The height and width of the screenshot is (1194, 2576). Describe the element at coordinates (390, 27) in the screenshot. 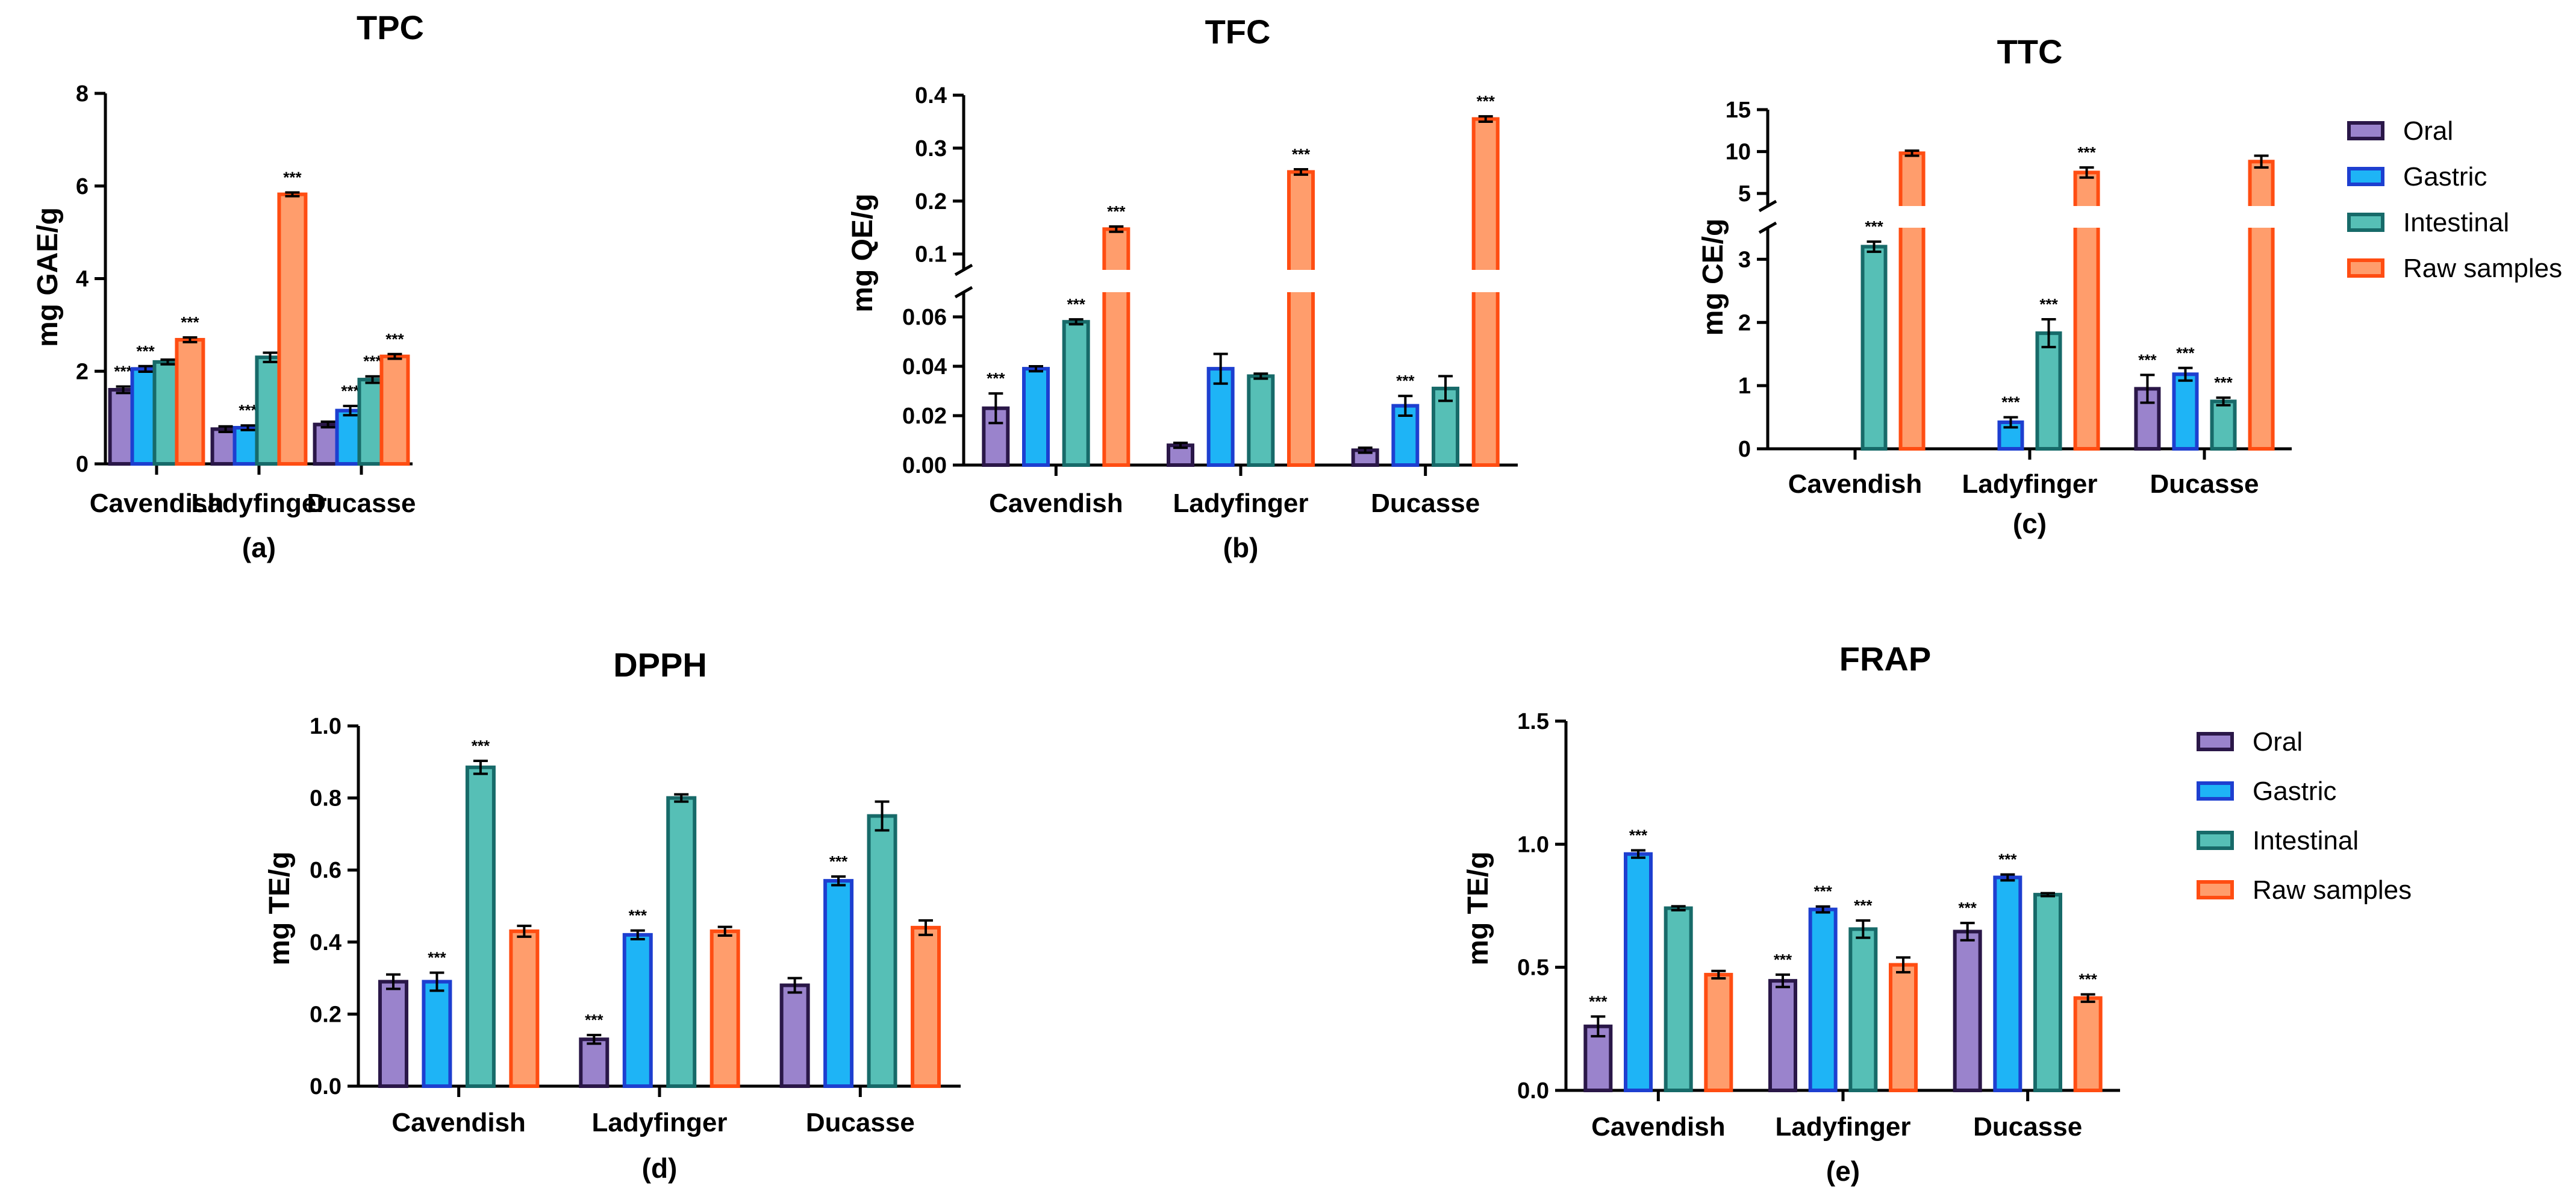

I see `chart-title: TPC` at that location.